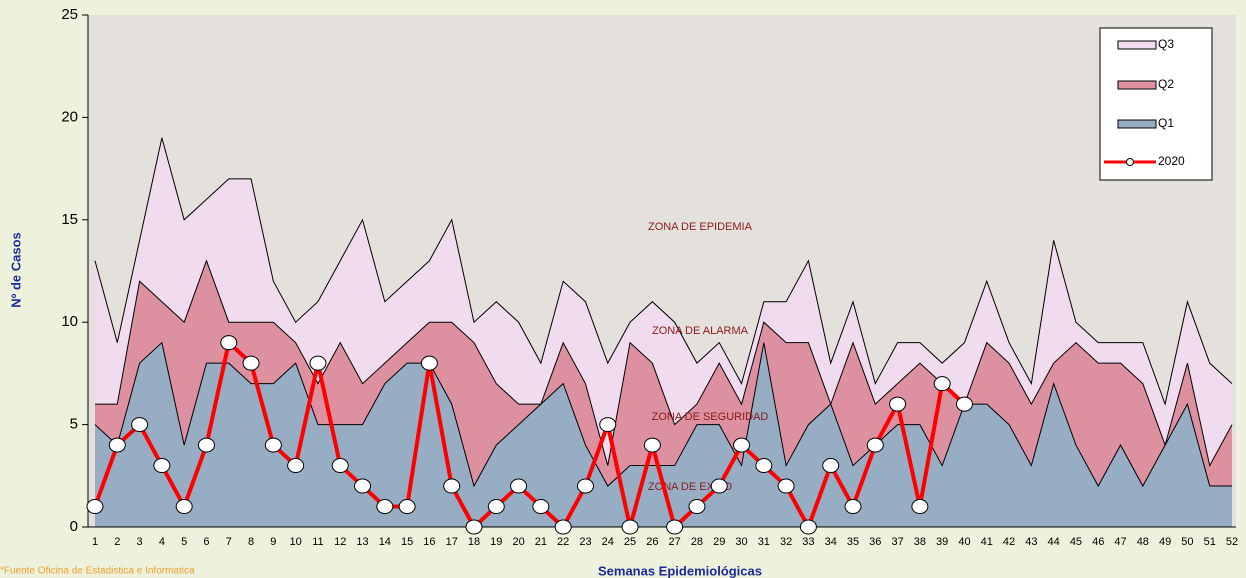  What do you see at coordinates (697, 542) in the screenshot?
I see `x-tick-label: 28` at bounding box center [697, 542].